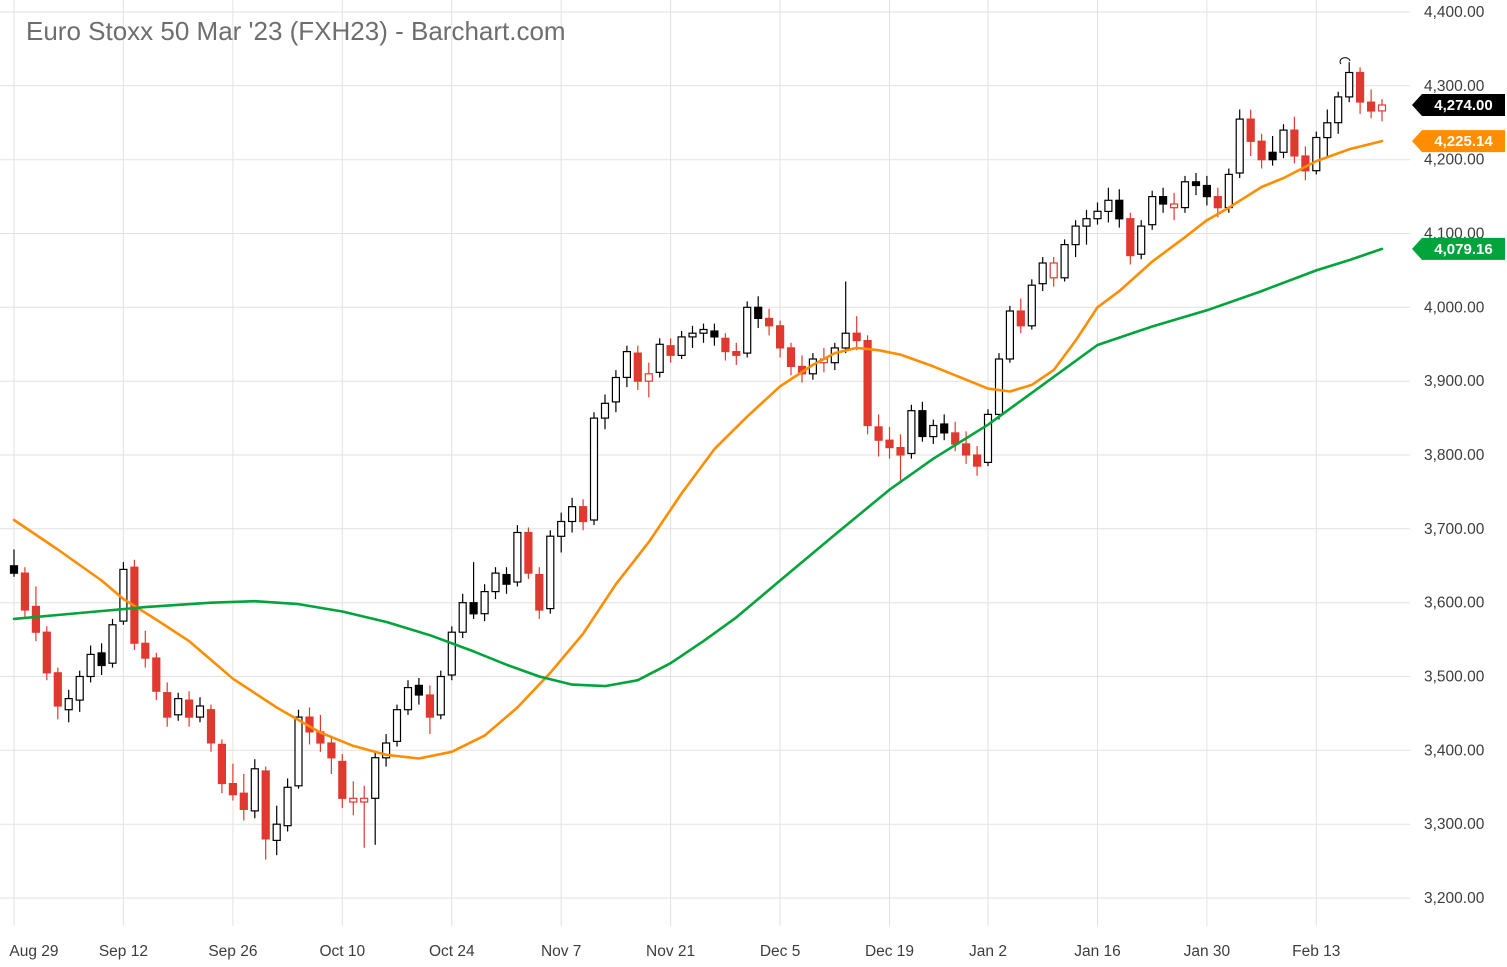 The height and width of the screenshot is (967, 1507). I want to click on svg-text: 4,274.00, so click(1463, 105).